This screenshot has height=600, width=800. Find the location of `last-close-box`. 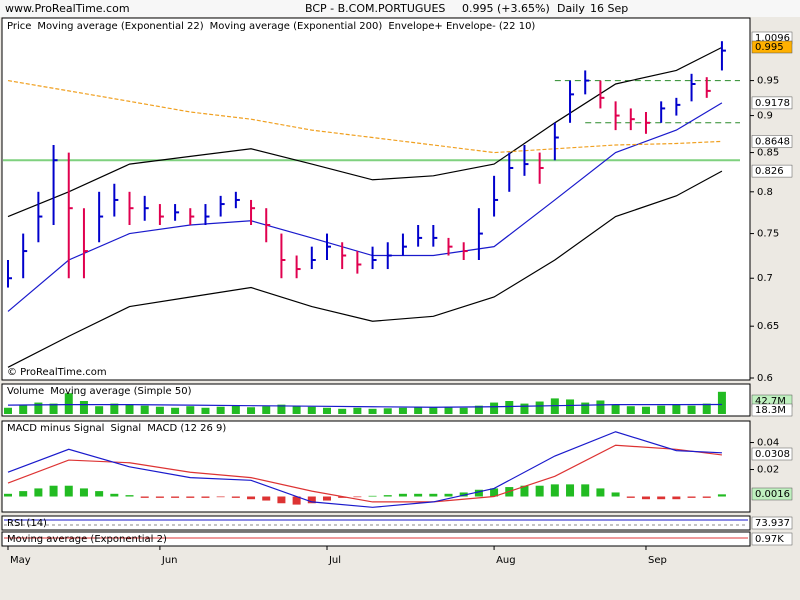

last-close-box is located at coordinates (772, 47).